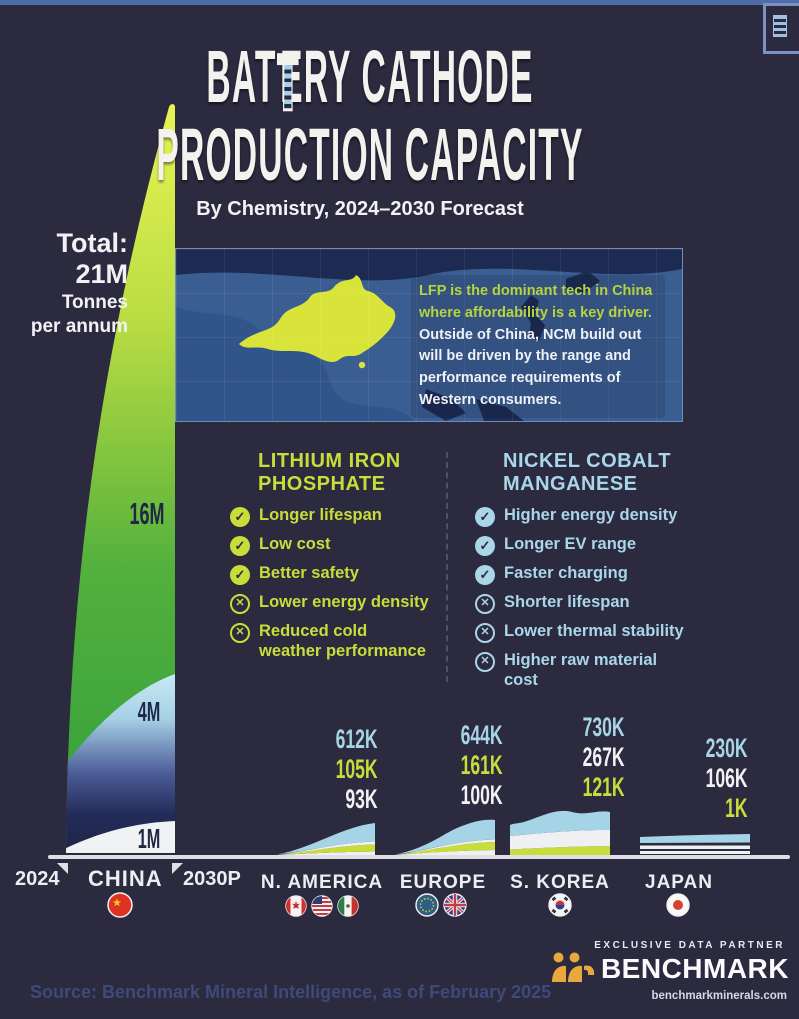 The image size is (799, 1019). I want to click on other-value: 100K, so click(482, 795).